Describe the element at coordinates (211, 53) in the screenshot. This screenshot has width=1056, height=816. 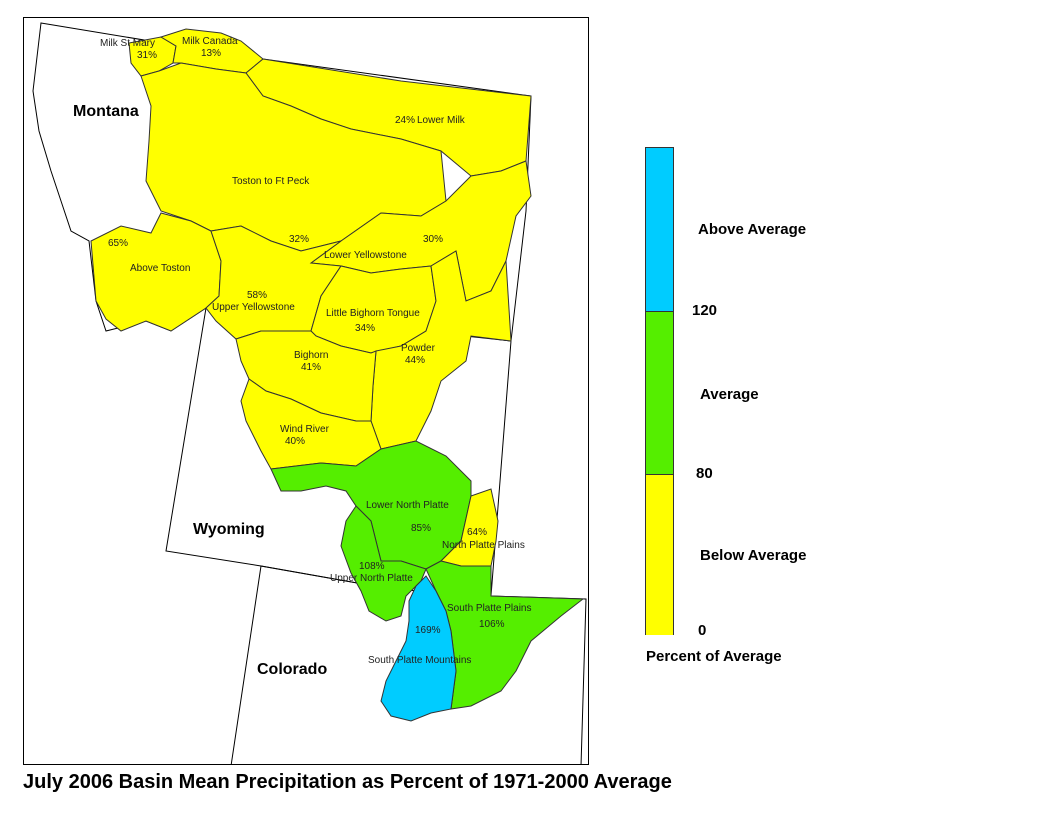
I see `basin-value-milk-canada: 13%` at that location.